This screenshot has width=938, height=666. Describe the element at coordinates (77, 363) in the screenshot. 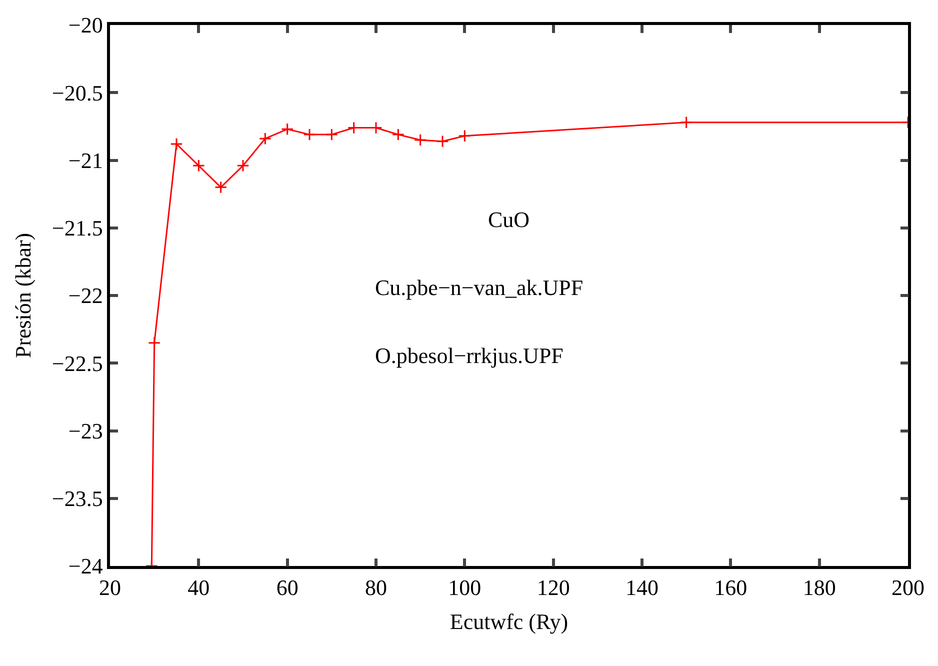

I see `y-tick-label: −22.5` at that location.